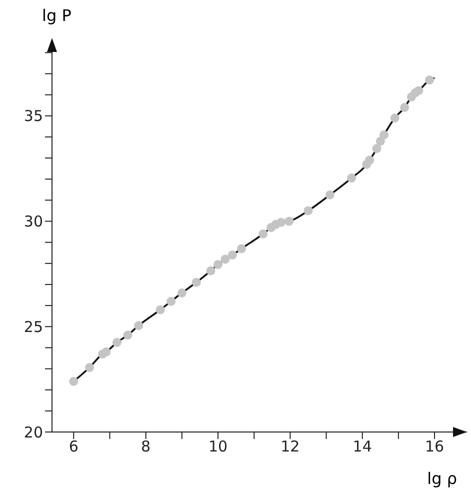 The height and width of the screenshot is (499, 471). What do you see at coordinates (434, 447) in the screenshot?
I see `x-tick-label: 16` at bounding box center [434, 447].